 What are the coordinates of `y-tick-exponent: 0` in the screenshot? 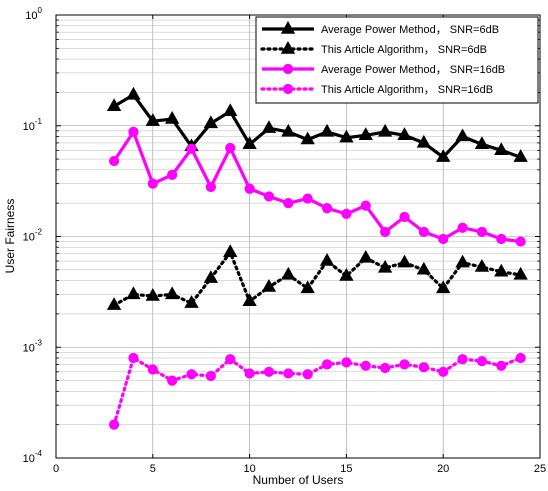 It's located at (40, 10).